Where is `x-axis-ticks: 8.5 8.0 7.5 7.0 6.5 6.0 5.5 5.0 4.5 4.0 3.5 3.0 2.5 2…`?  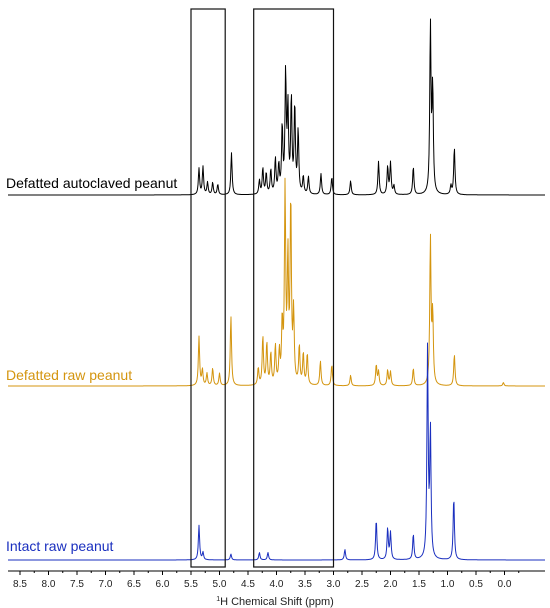 x-axis-ticks: 8.5 8.0 7.5 7.0 6.5 6.0 5.5 5.0 4.5 4.0 3.5 3.0 2.5 2… is located at coordinates (266, 580).